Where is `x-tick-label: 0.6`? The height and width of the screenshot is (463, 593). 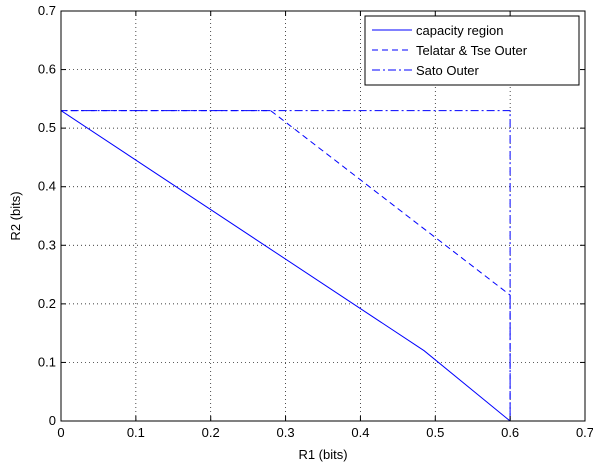 x-tick-label: 0.6 is located at coordinates (510, 432).